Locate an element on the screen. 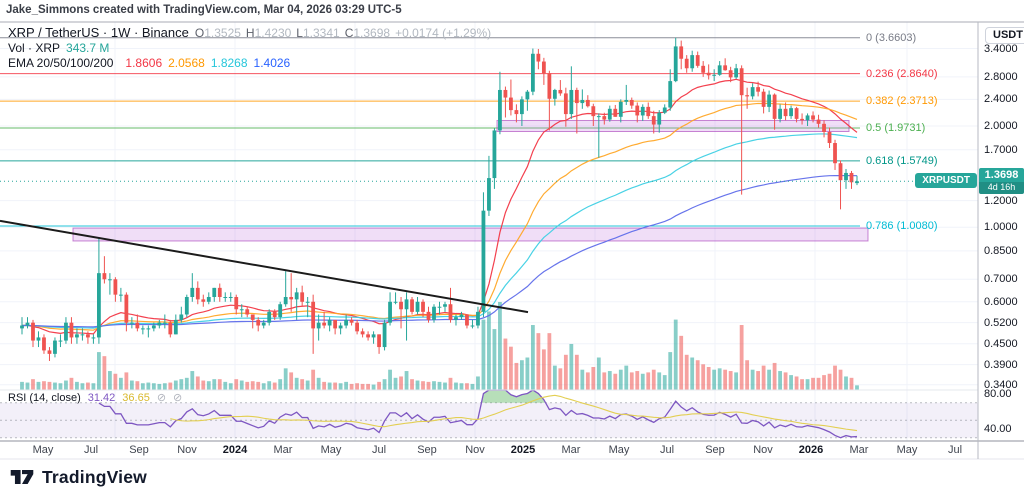 This screenshot has height=502, width=1024. rsi-legend-row: RSI (14, close) 31.42 36.65 ⊘ ⊘ is located at coordinates (95, 398).